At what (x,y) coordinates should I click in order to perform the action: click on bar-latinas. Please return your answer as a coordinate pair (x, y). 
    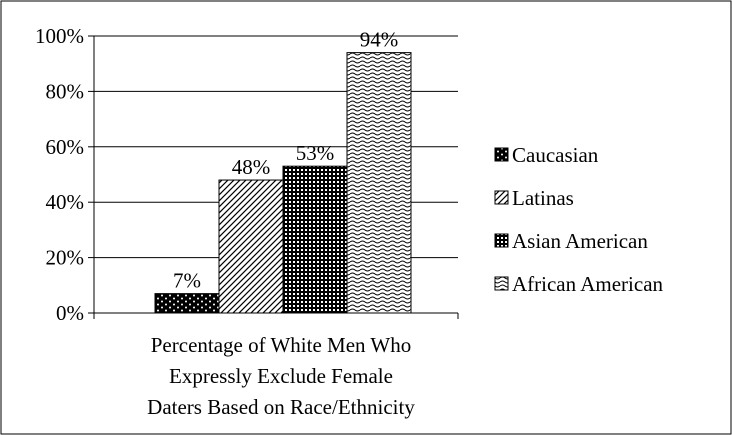
    Looking at the image, I should click on (251, 246).